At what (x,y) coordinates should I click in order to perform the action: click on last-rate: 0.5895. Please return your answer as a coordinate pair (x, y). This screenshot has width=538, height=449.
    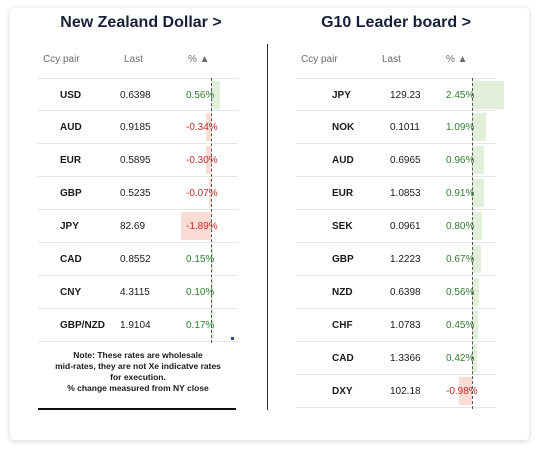
    Looking at the image, I should click on (135, 160).